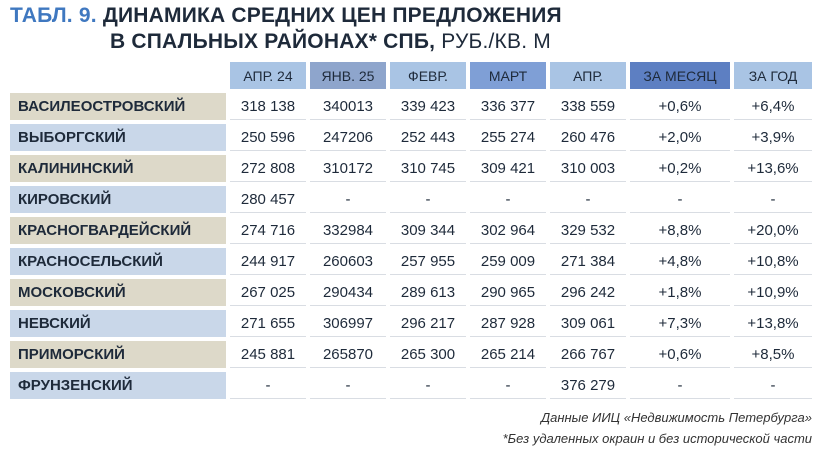 The width and height of the screenshot is (824, 455). I want to click on title: В СПАЛЬНЫХ РАЙОНАХ* СПБ,, so click(273, 41).